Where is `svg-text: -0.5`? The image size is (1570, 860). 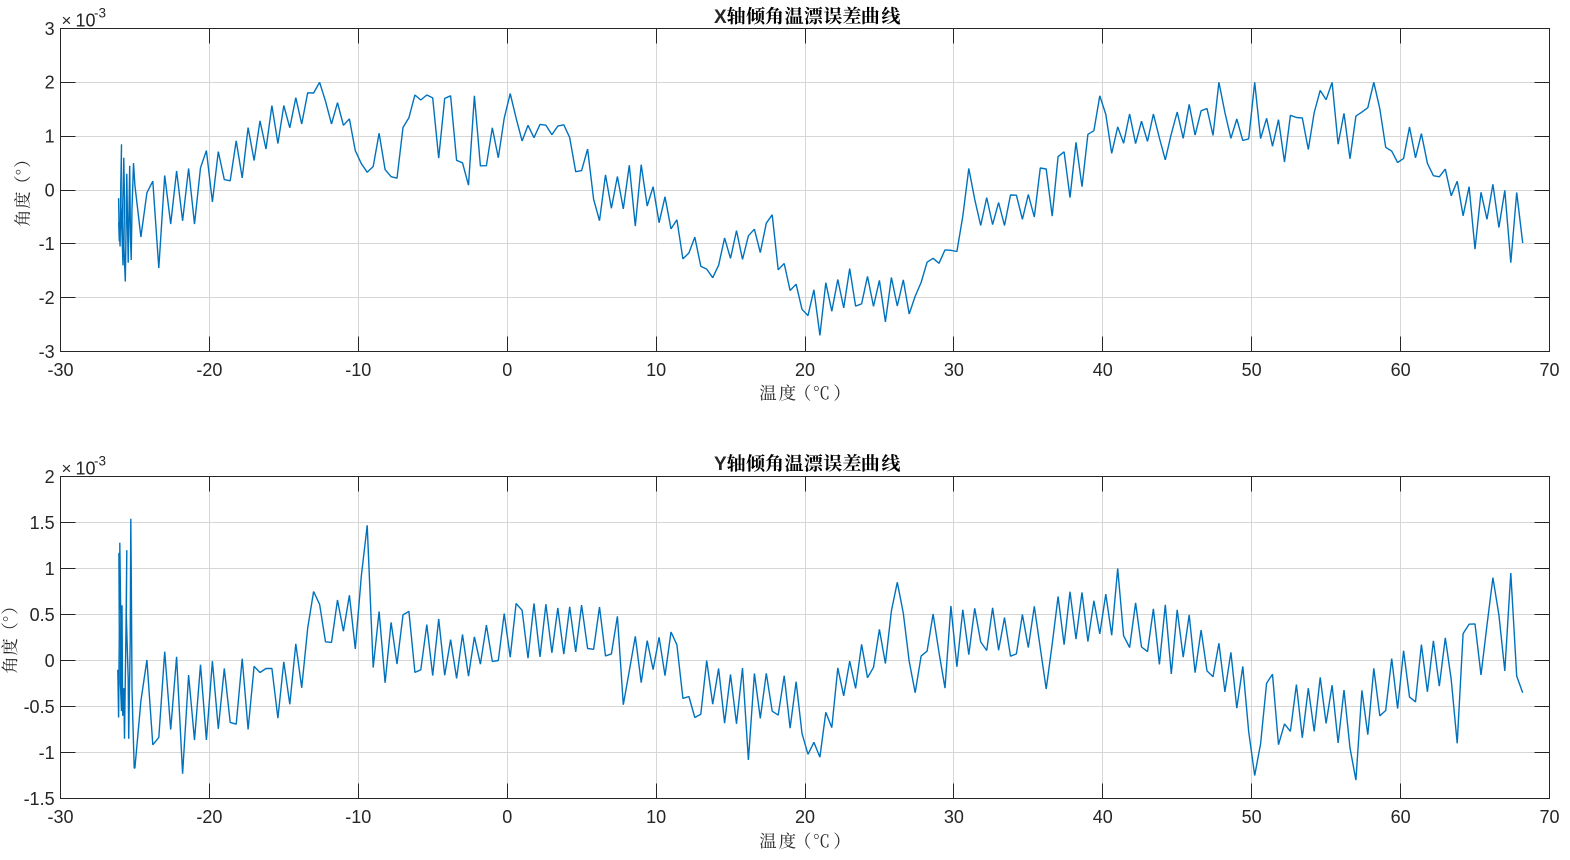 svg-text: -0.5 is located at coordinates (39, 707).